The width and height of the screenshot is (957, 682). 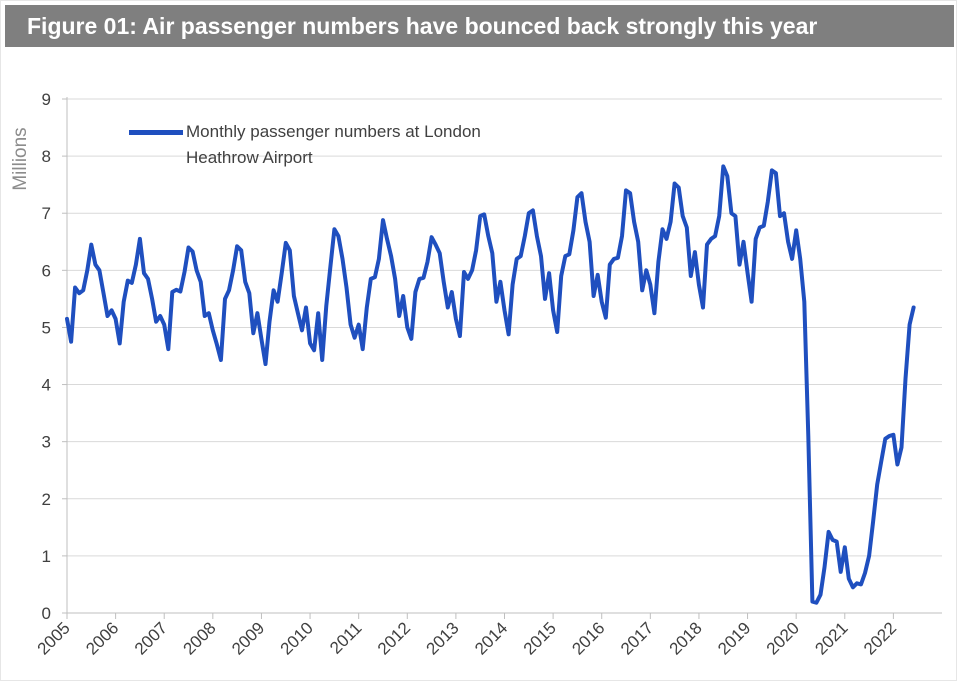 I want to click on x-tick-label: 2017, so click(x=637, y=638).